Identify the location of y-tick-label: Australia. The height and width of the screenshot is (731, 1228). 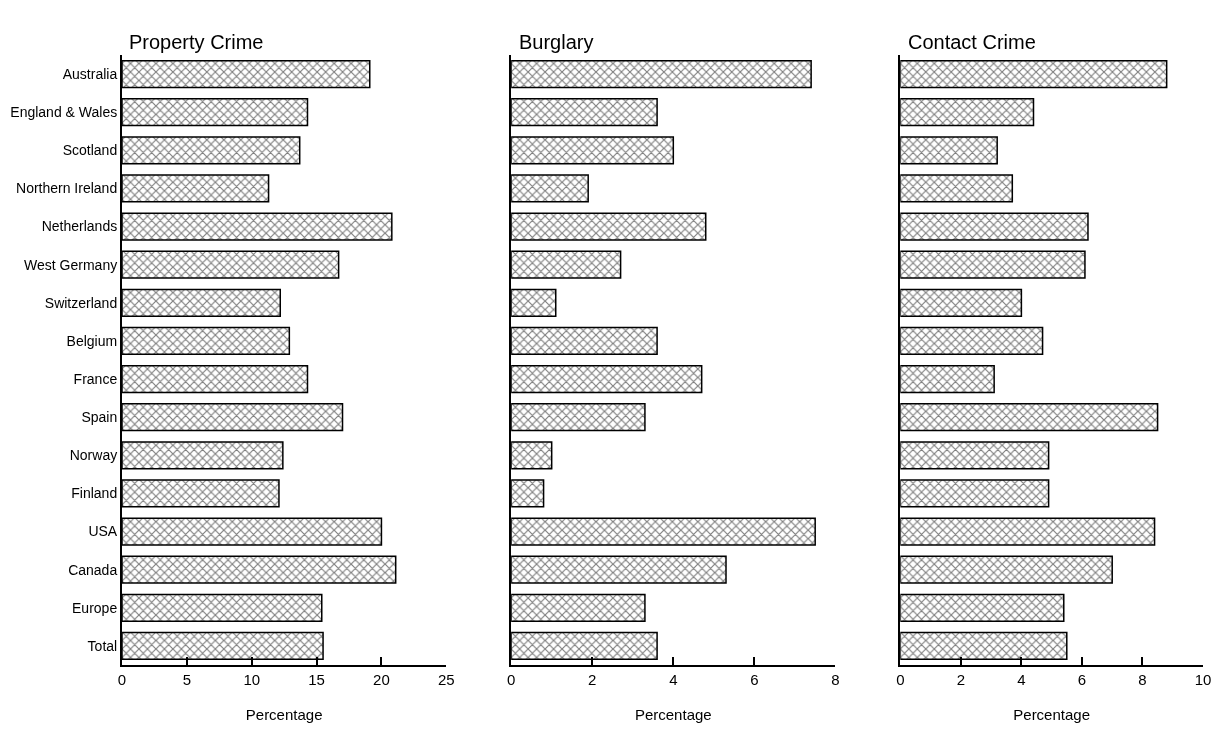
(90, 73).